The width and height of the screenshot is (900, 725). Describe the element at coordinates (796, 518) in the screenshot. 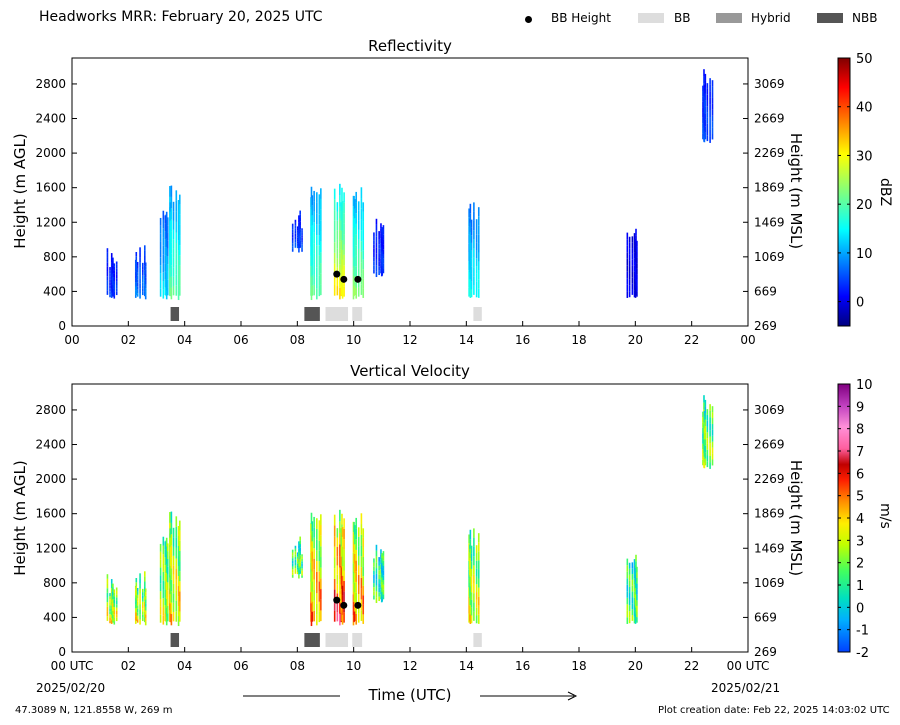

I see `velocity-ylabel-right: Height (m MSL)` at that location.